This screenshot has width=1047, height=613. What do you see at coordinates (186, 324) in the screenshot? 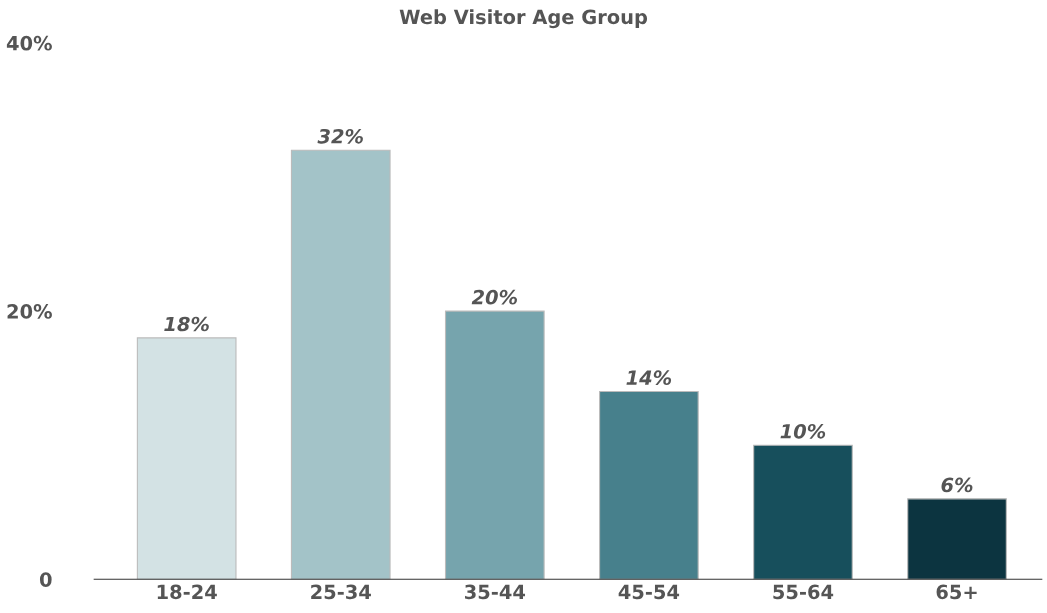
I see `data-label: 18%` at bounding box center [186, 324].